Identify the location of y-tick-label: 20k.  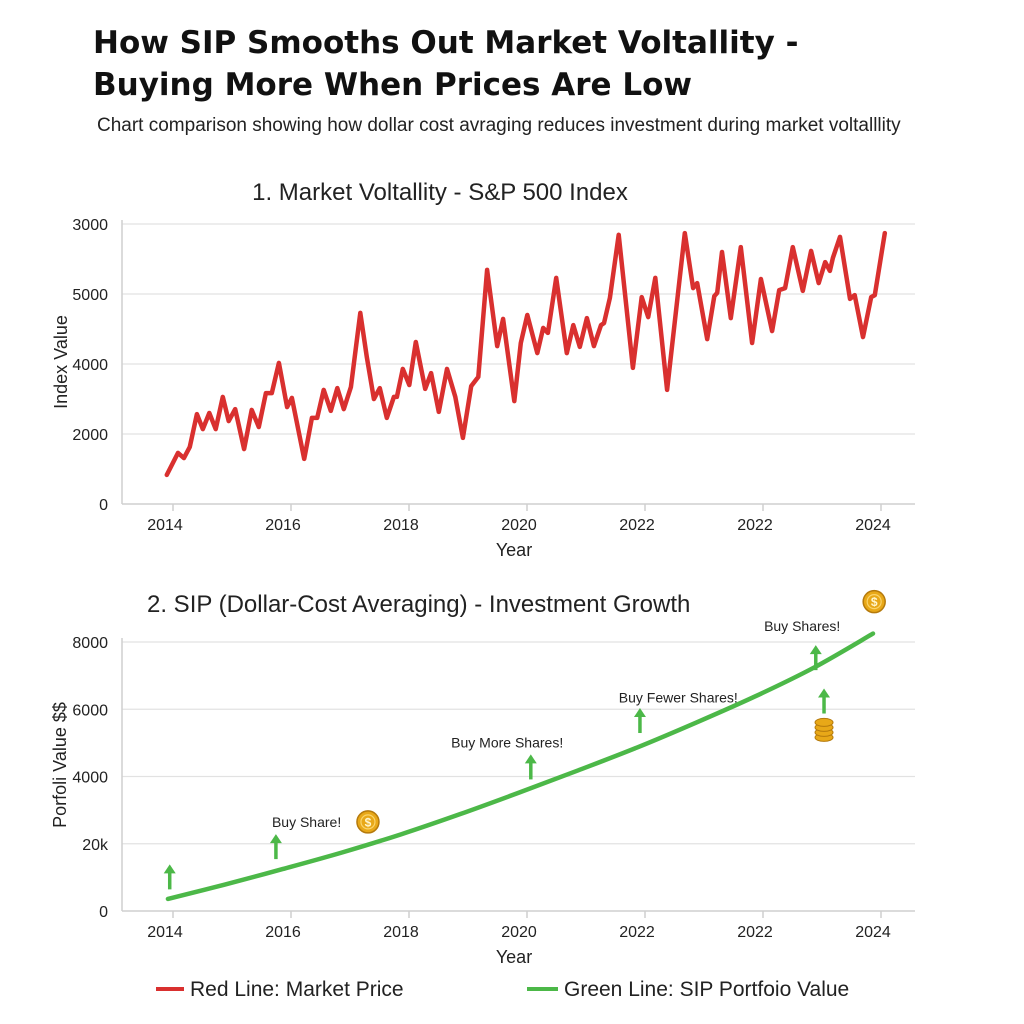
(95, 845).